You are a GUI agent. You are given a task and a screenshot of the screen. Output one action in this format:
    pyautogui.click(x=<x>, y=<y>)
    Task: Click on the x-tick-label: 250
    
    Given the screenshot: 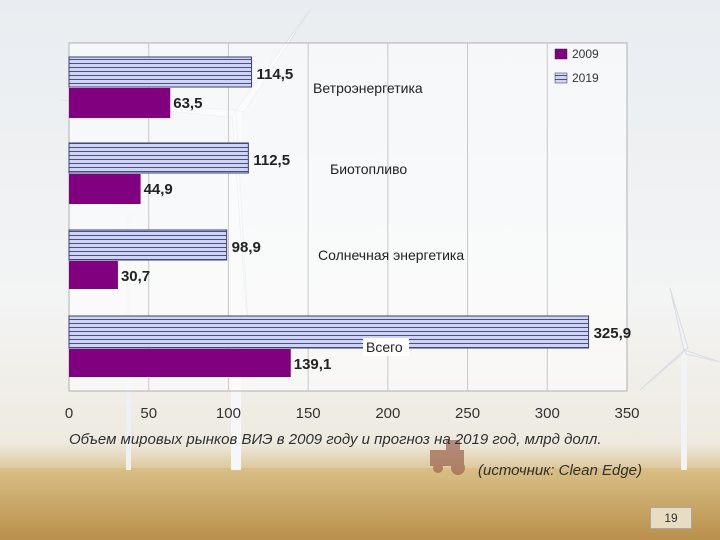 What is the action you would take?
    pyautogui.click(x=467, y=413)
    